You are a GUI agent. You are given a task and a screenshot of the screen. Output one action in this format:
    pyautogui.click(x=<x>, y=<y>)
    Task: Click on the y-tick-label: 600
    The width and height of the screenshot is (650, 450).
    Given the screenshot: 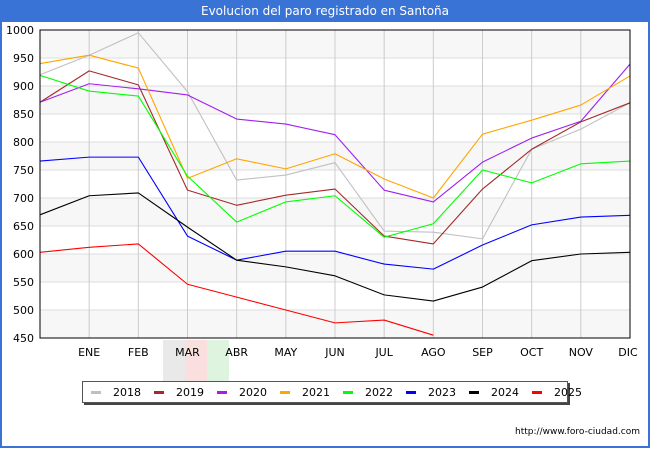 What is the action you would take?
    pyautogui.click(x=23, y=254)
    